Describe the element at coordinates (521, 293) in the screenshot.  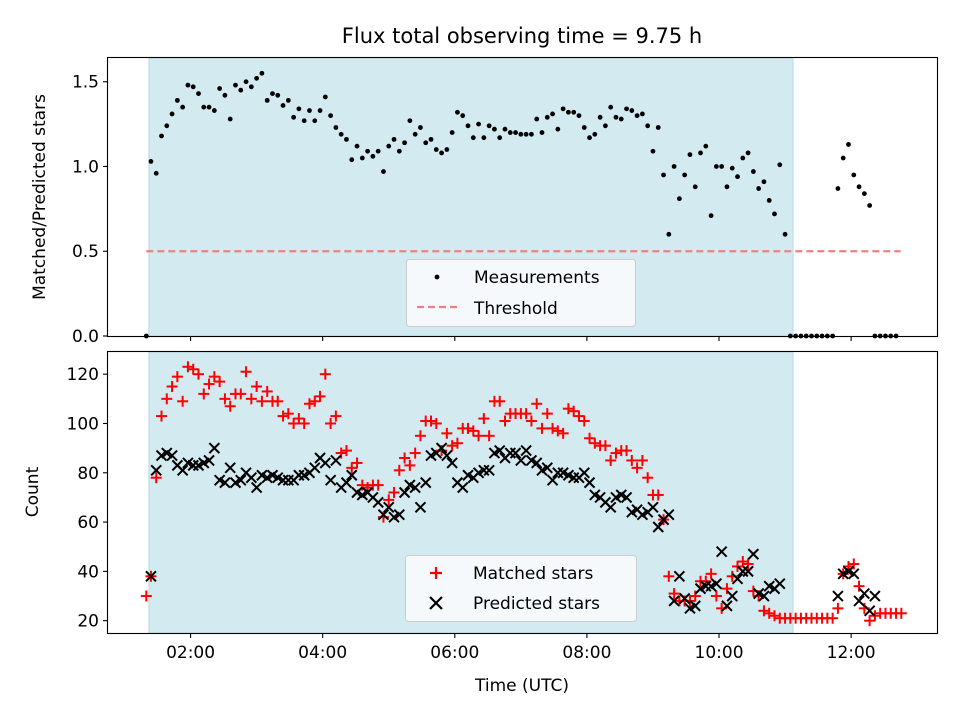
I see `top-legend-box` at that location.